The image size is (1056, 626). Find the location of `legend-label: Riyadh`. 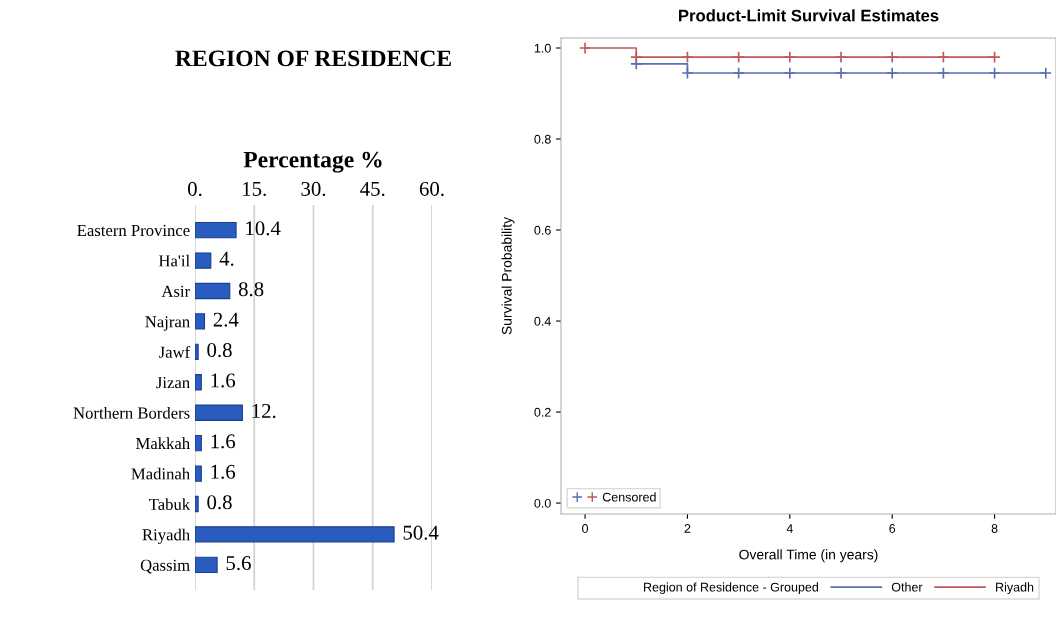

legend-label: Riyadh is located at coordinates (1015, 588).